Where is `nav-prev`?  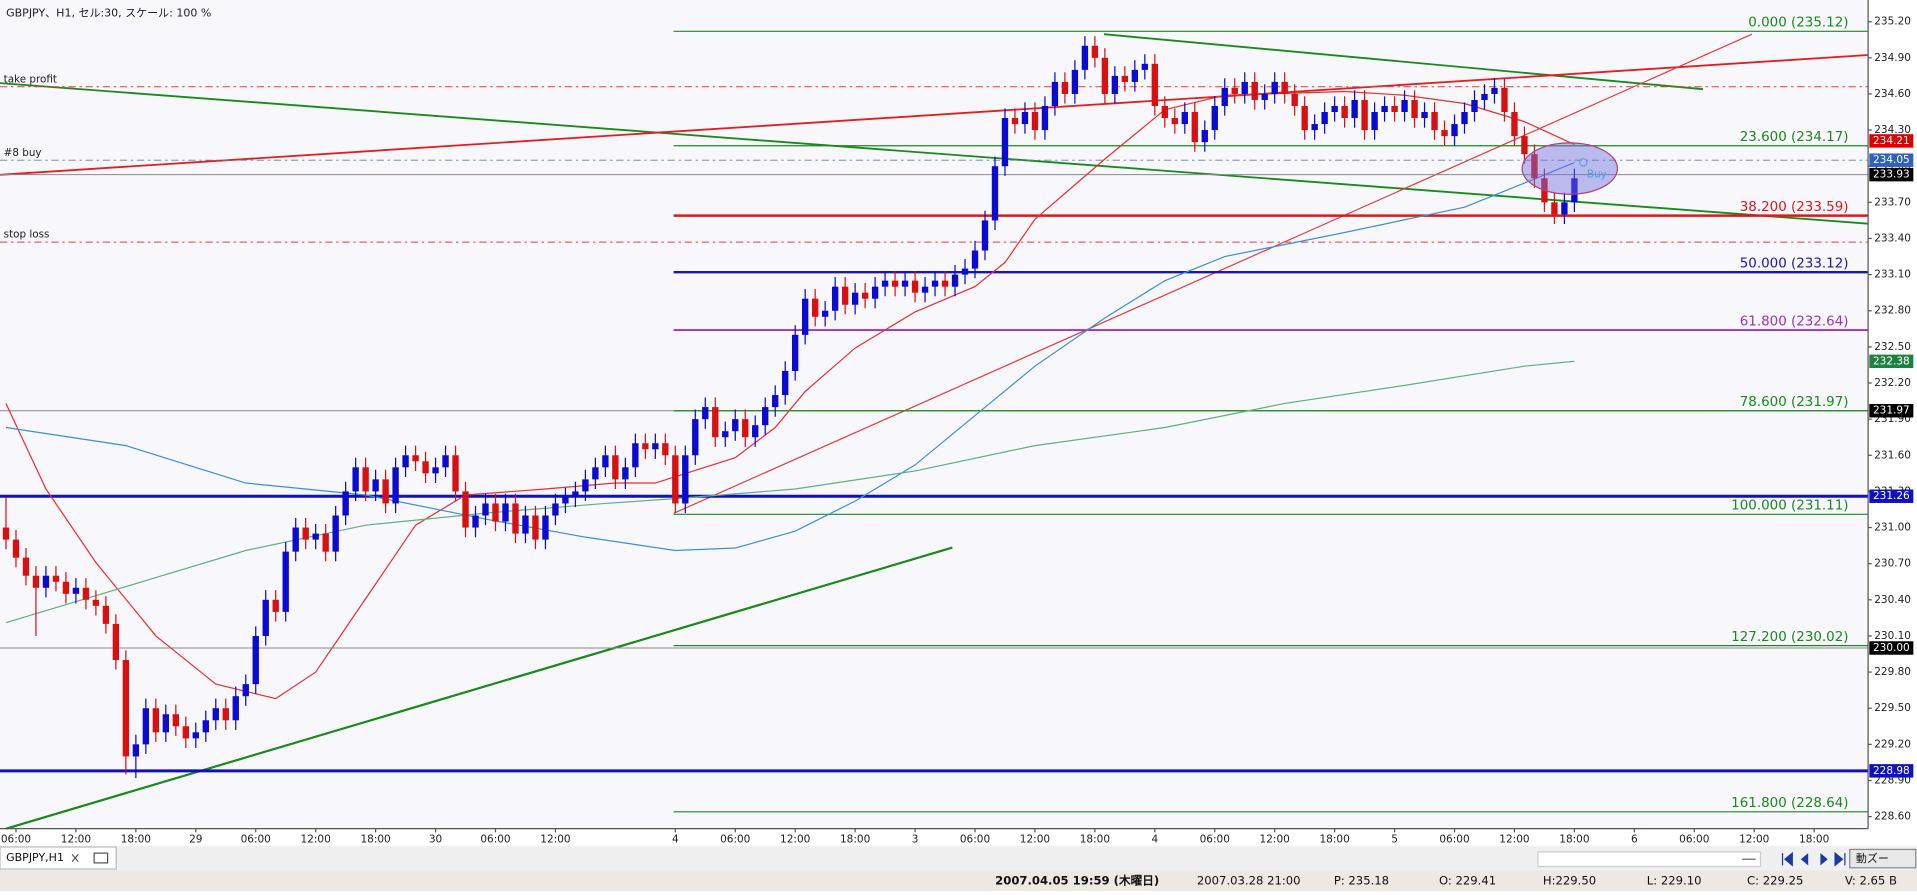
nav-prev is located at coordinates (1804, 859).